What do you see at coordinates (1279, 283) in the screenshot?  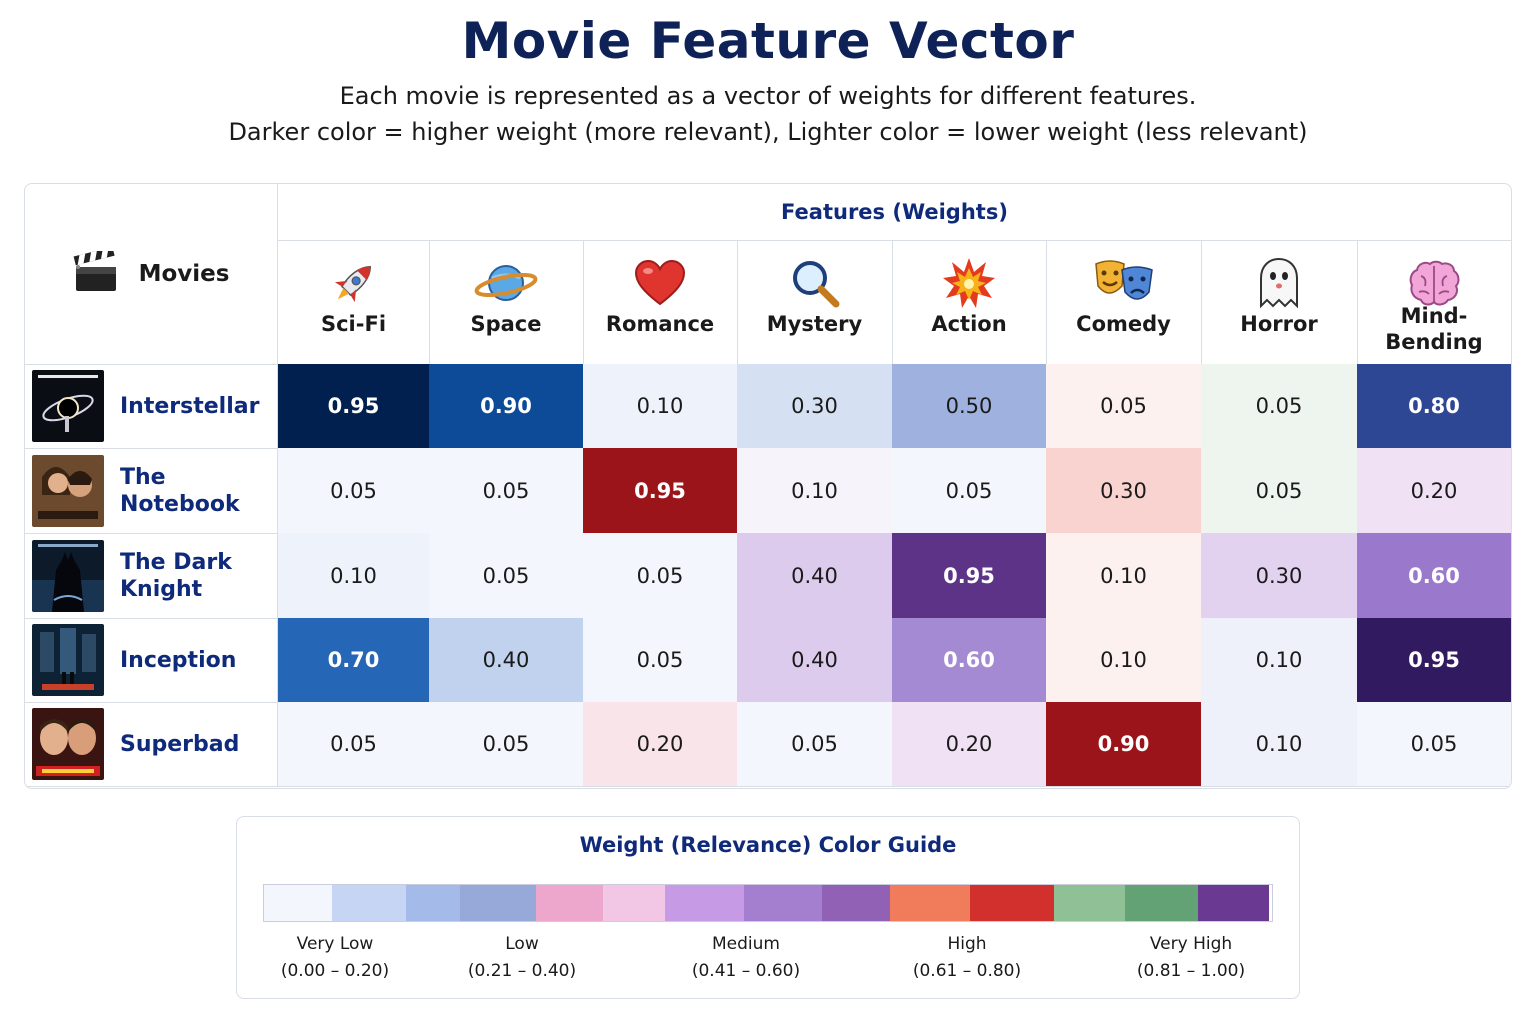 I see `ghost-icon` at bounding box center [1279, 283].